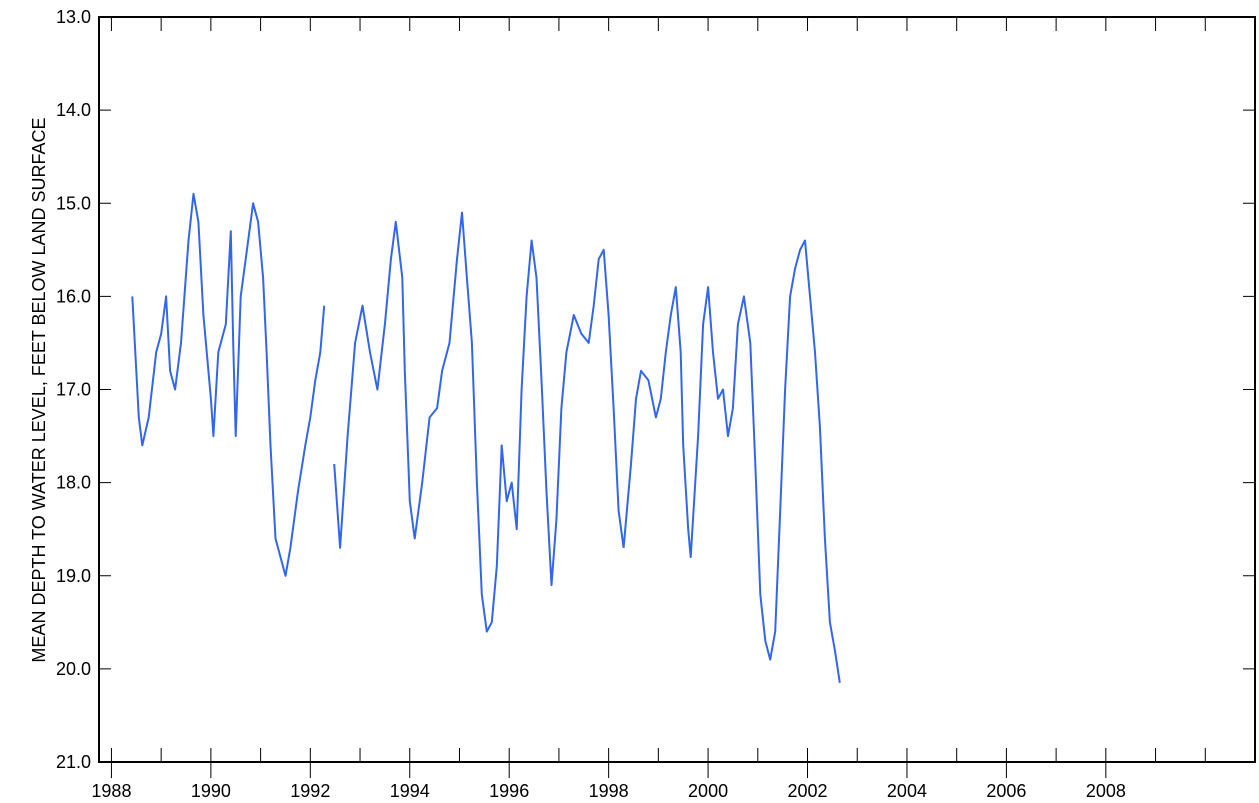  Describe the element at coordinates (509, 791) in the screenshot. I see `x-tick-label: 1996` at that location.